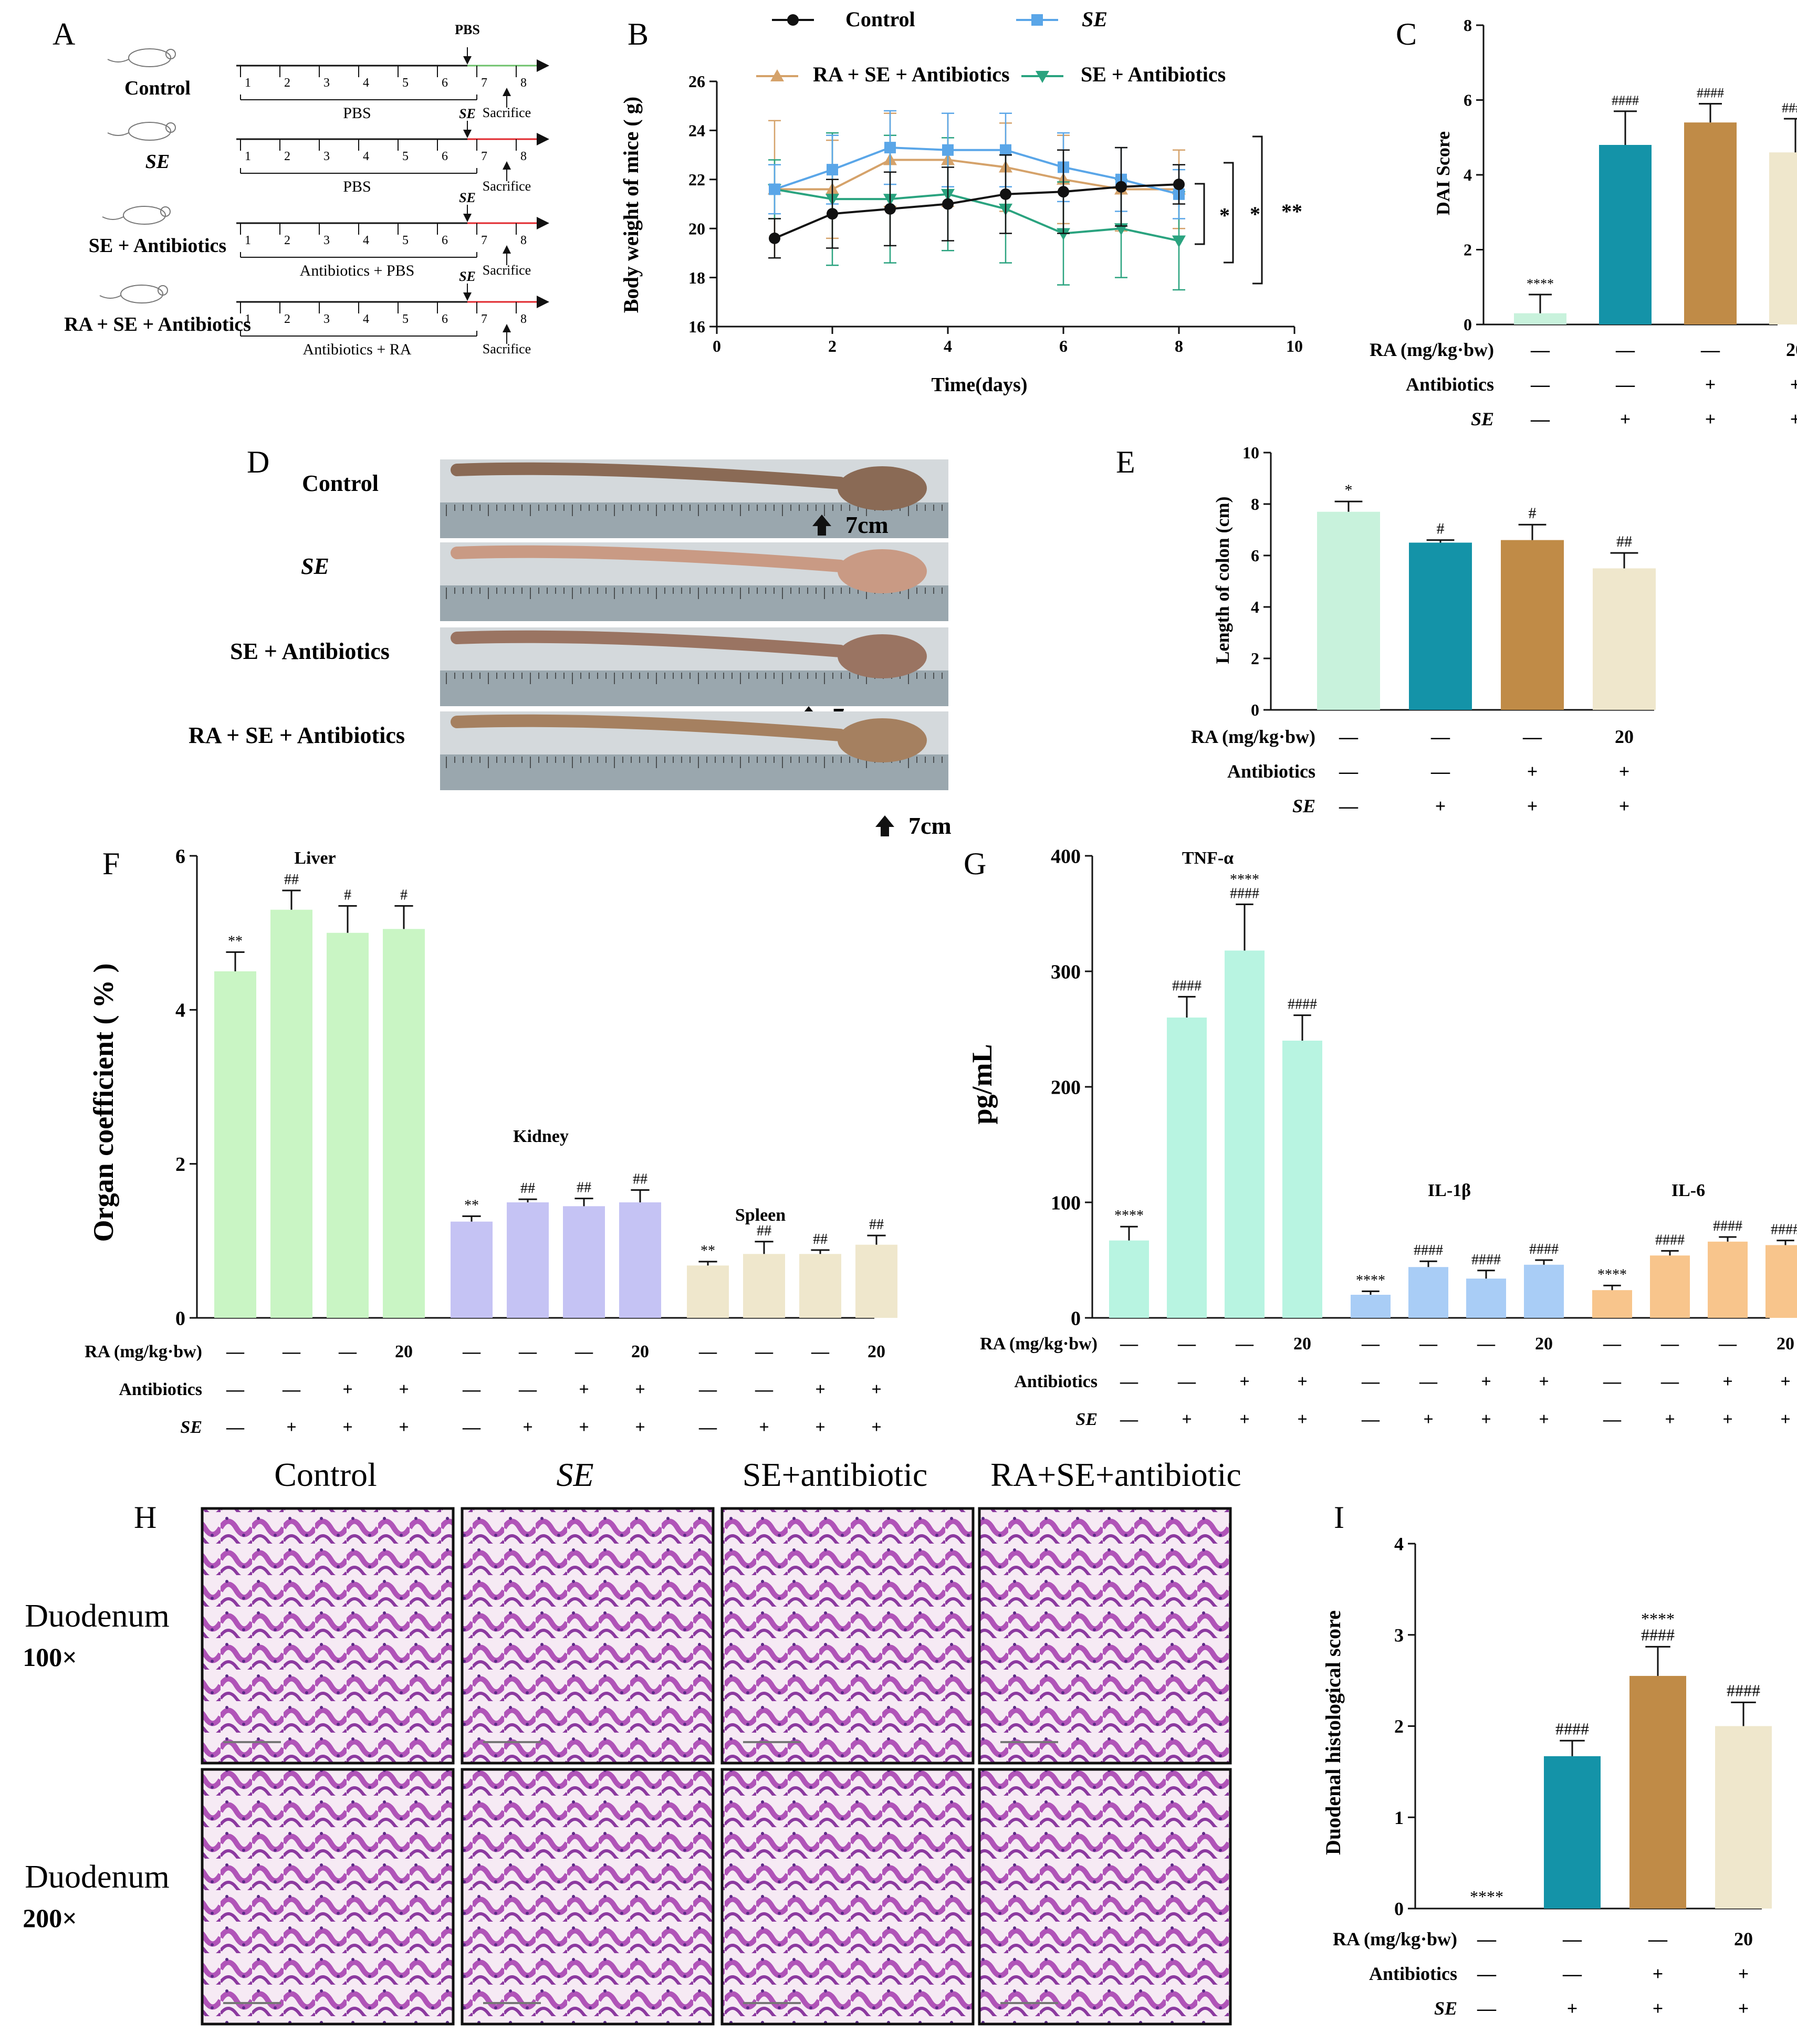  Describe the element at coordinates (884, 825) in the screenshot. I see `arrow-icon` at that location.